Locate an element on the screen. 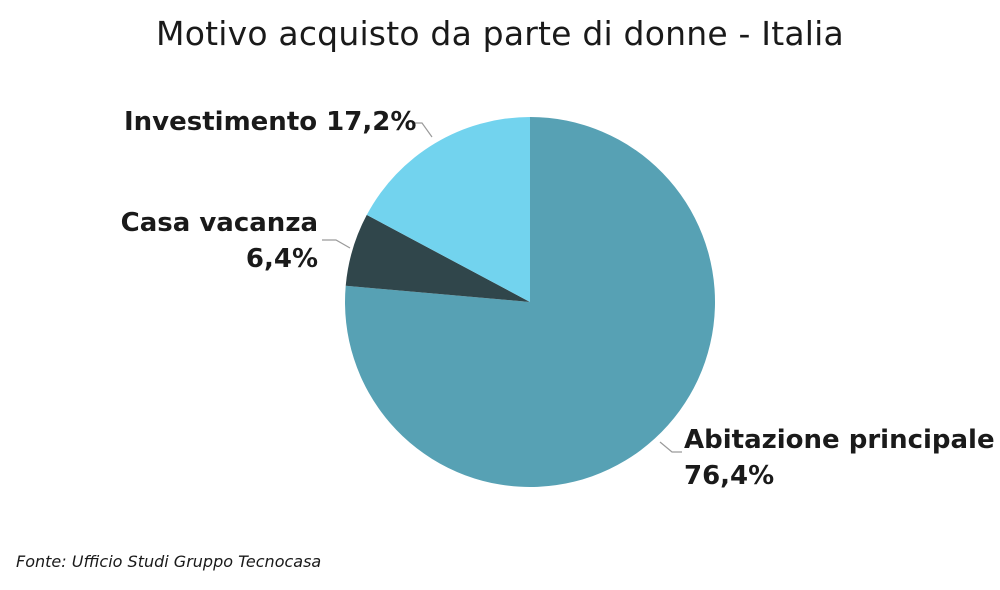 This screenshot has width=1000, height=590. slice-casa-vacanza is located at coordinates (437, 258).